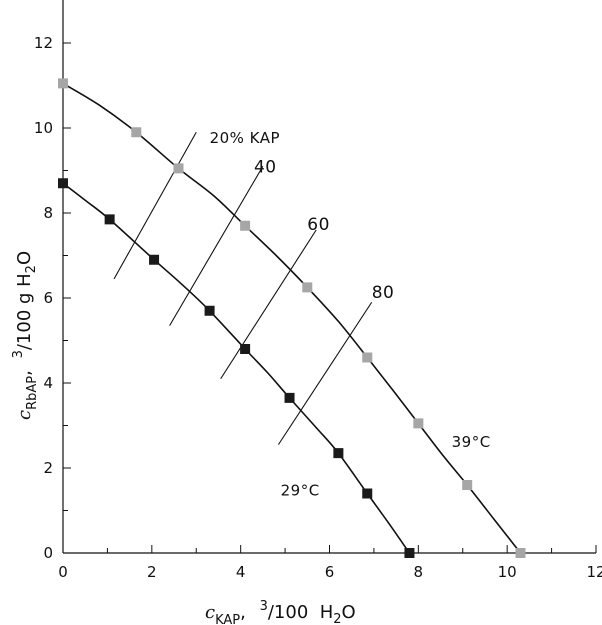 Image resolution: width=602 pixels, height=625 pixels. What do you see at coordinates (471, 442) in the screenshot?
I see `annotation-label: 39°C` at bounding box center [471, 442].